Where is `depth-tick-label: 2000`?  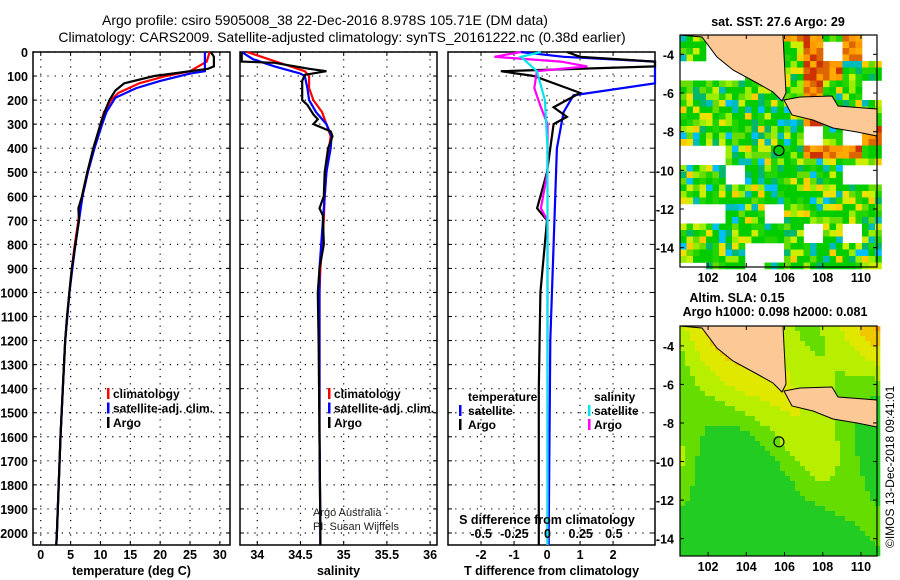
depth-tick-label: 2000 is located at coordinates (14, 534).